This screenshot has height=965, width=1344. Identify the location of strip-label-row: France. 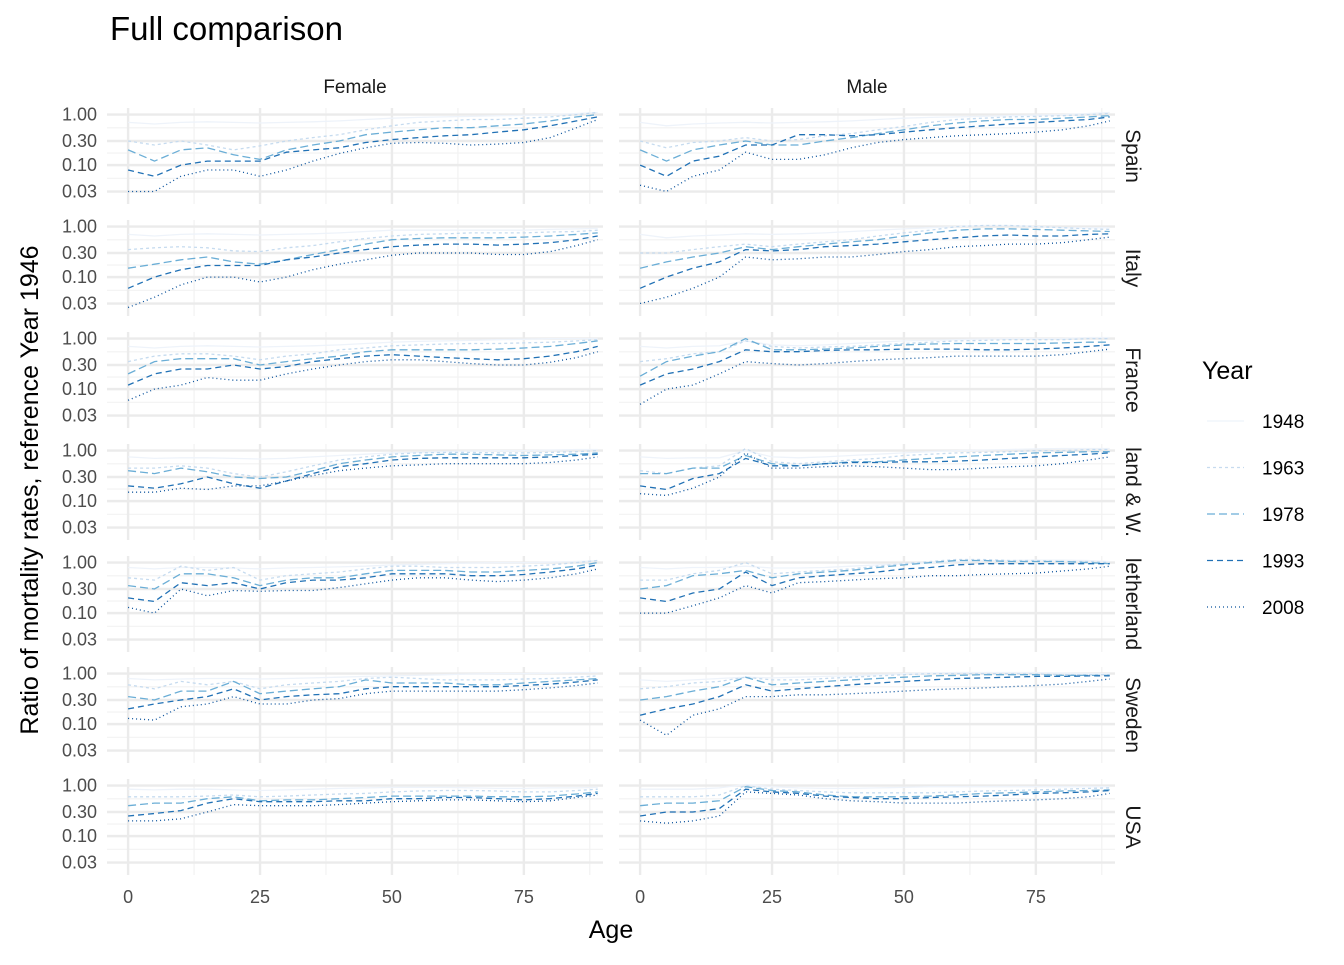
(1132, 379).